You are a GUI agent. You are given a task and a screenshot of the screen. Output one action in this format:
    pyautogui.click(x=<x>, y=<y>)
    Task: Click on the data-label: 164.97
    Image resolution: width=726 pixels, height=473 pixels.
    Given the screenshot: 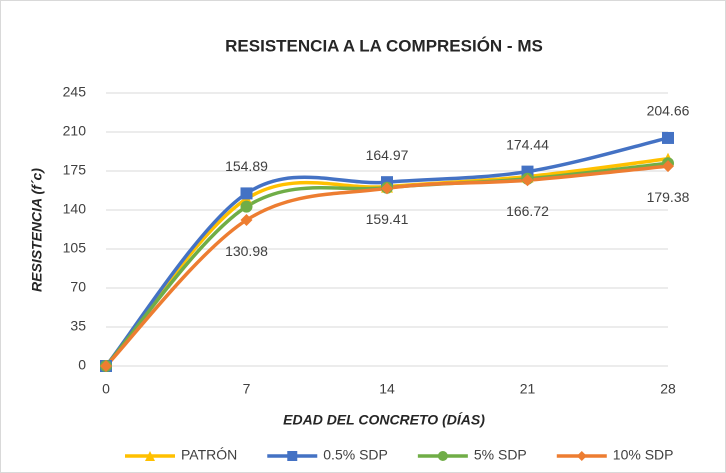 What is the action you would take?
    pyautogui.click(x=387, y=155)
    